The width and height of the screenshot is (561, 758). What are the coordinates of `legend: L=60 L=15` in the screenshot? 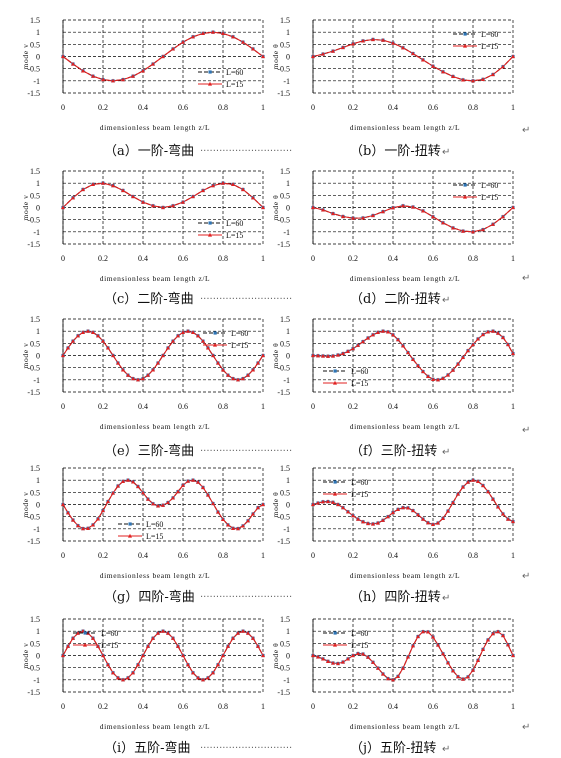 It's located at (220, 78).